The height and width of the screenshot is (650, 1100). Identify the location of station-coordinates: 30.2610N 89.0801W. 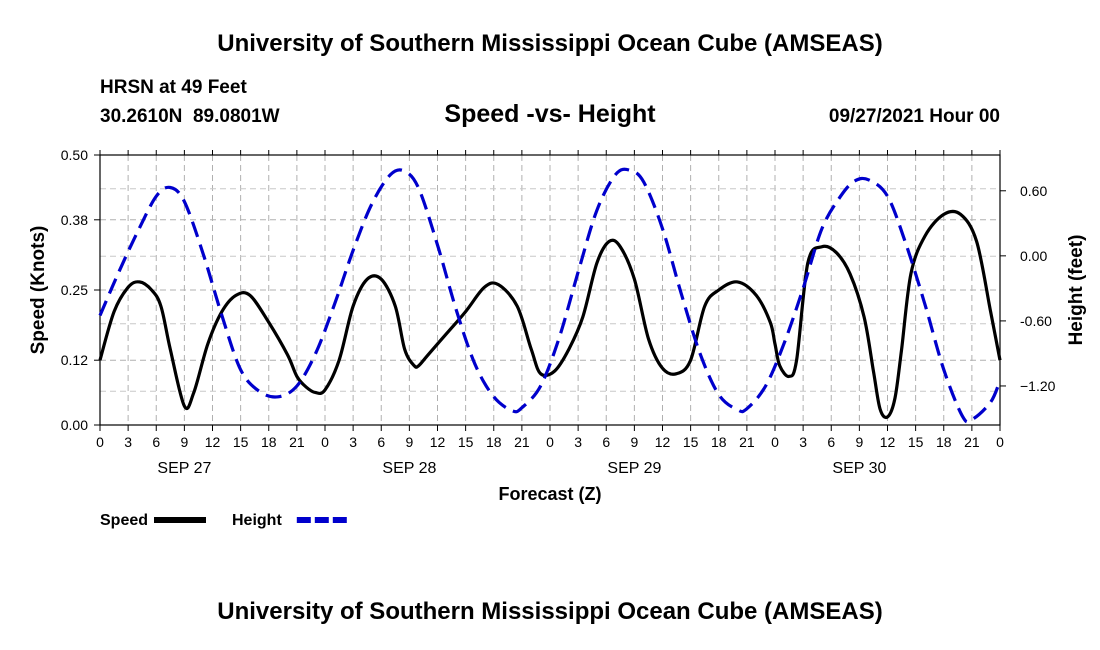
(190, 116).